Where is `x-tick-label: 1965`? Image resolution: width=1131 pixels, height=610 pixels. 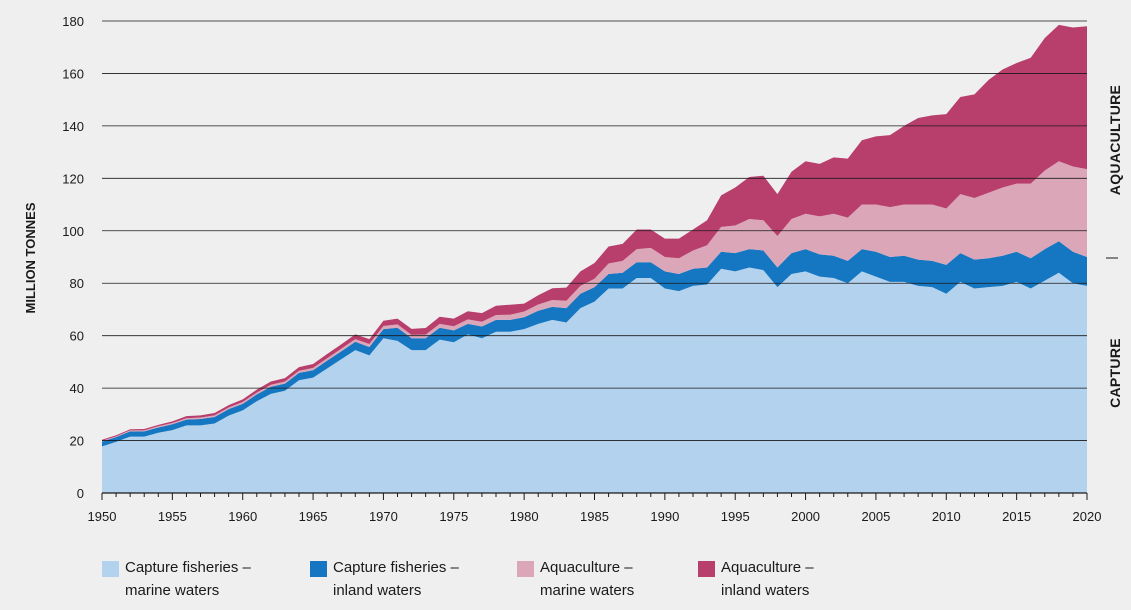
x-tick-label: 1965 is located at coordinates (313, 516).